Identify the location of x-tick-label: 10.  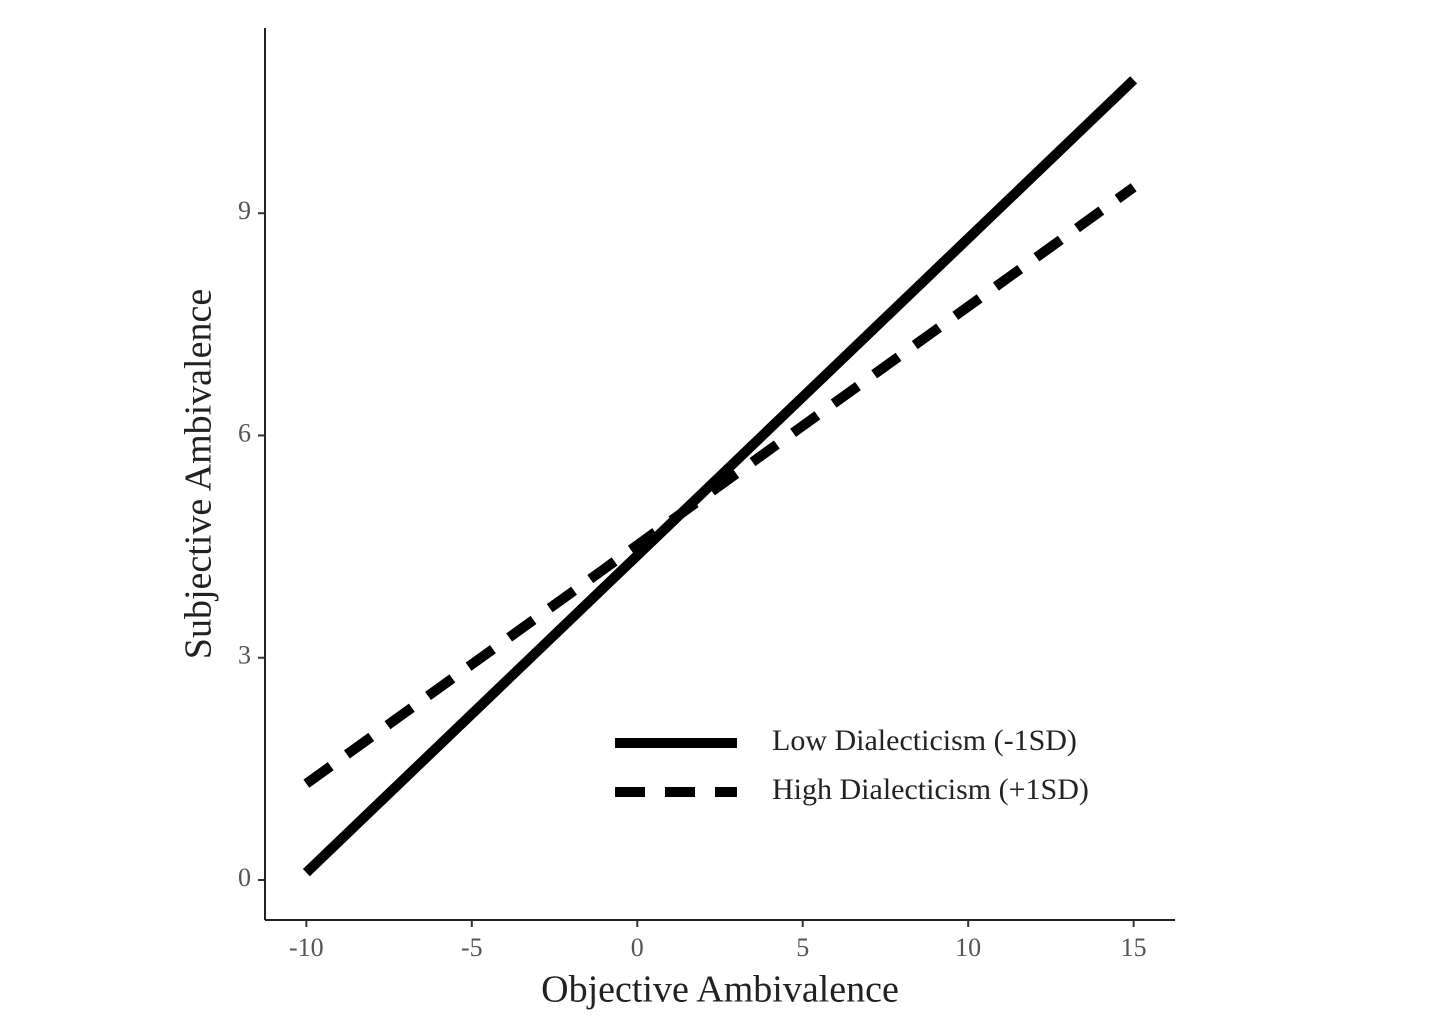
(968, 947).